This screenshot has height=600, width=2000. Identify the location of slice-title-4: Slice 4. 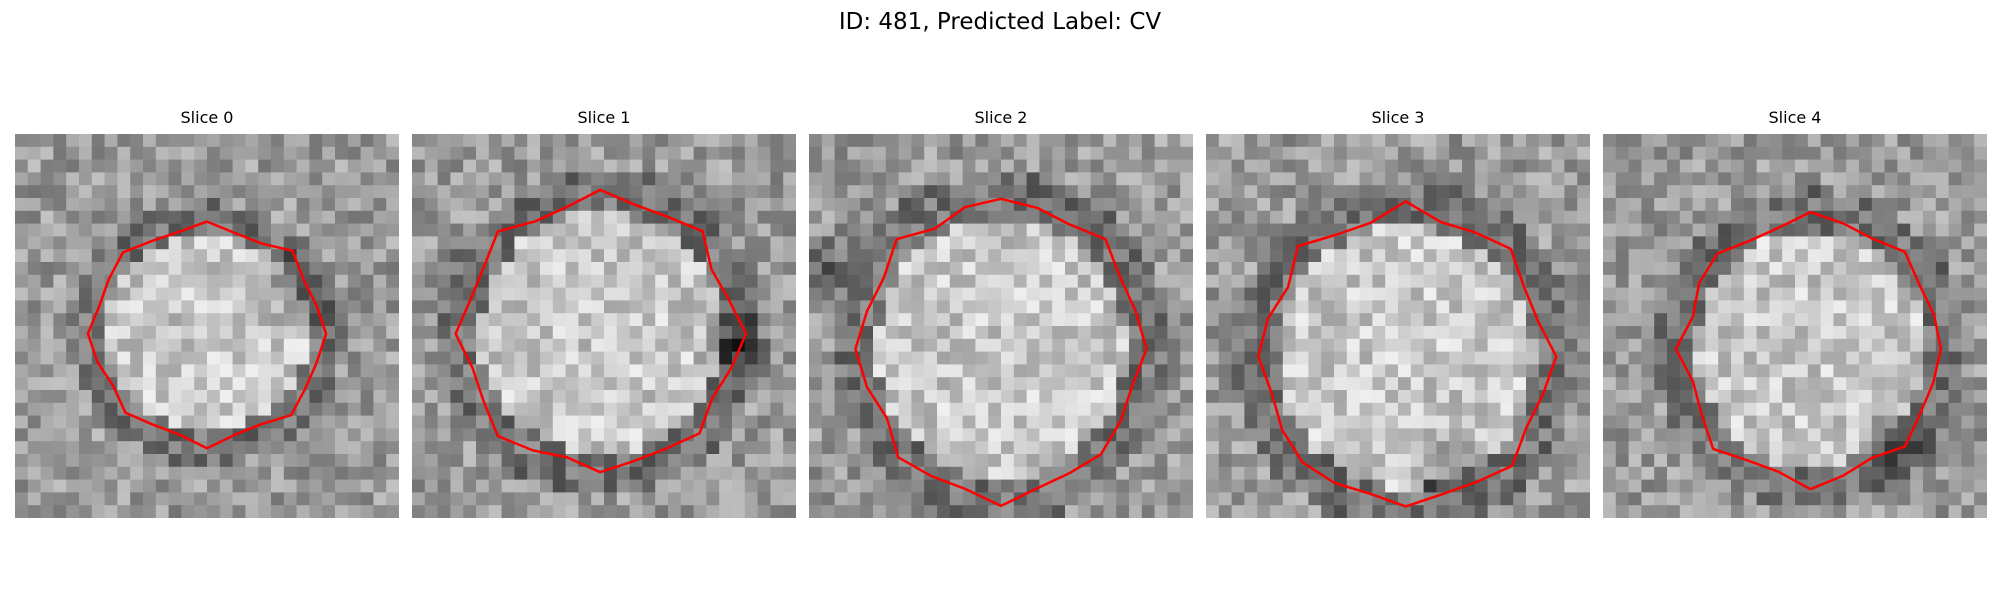
(1795, 117).